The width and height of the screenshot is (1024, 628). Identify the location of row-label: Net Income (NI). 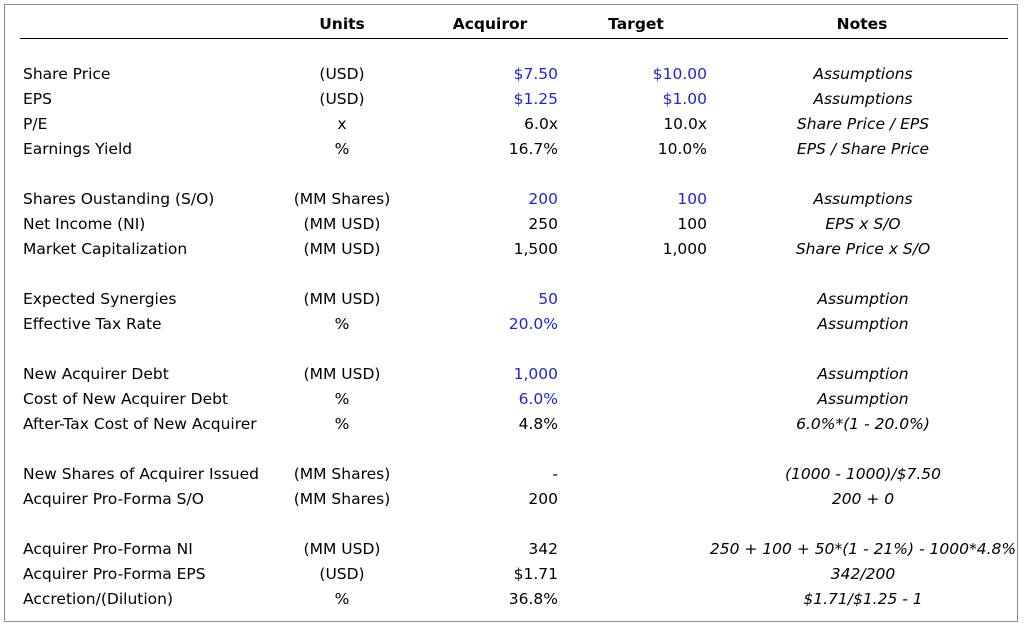
(84, 224).